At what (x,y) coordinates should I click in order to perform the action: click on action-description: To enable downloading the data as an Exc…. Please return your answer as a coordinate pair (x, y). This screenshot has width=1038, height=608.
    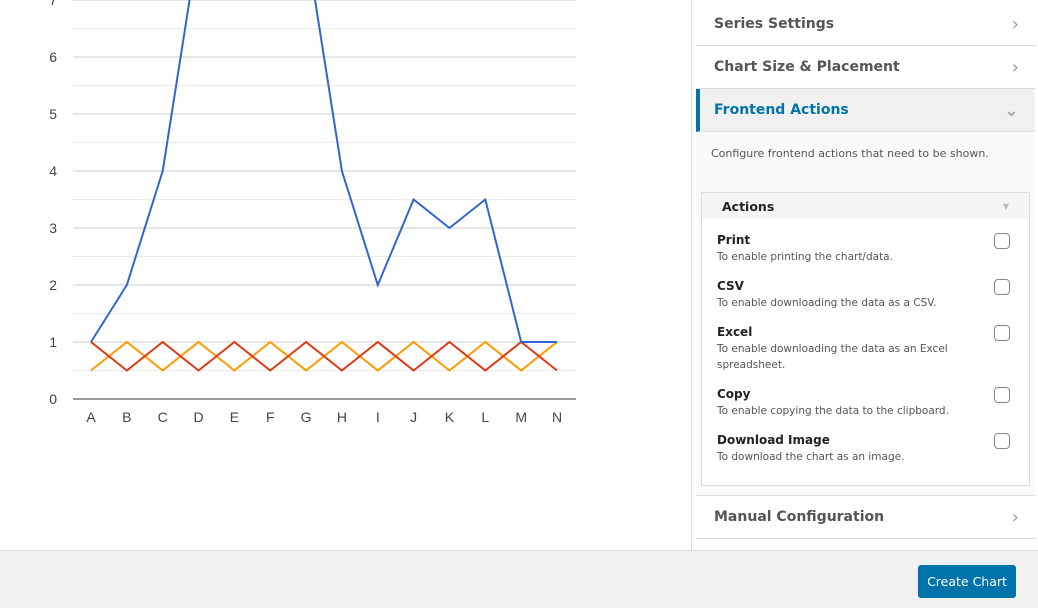
    Looking at the image, I should click on (832, 357).